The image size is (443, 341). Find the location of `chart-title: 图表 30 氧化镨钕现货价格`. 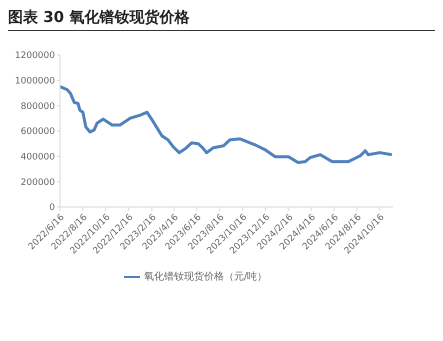

chart-title: 图表 30 氧化镨钕现货价格 is located at coordinates (221, 19).